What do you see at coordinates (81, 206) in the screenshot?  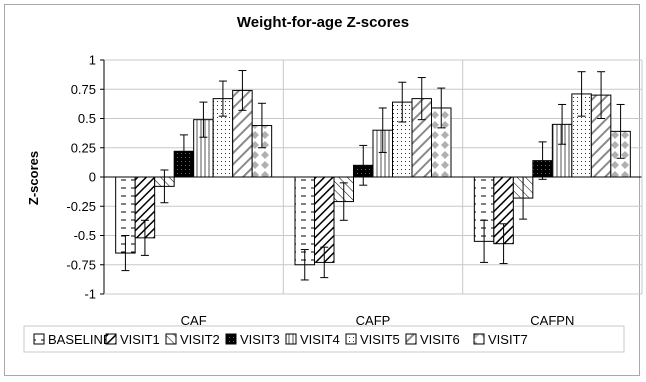 I see `y-tick-label: -0.25` at bounding box center [81, 206].